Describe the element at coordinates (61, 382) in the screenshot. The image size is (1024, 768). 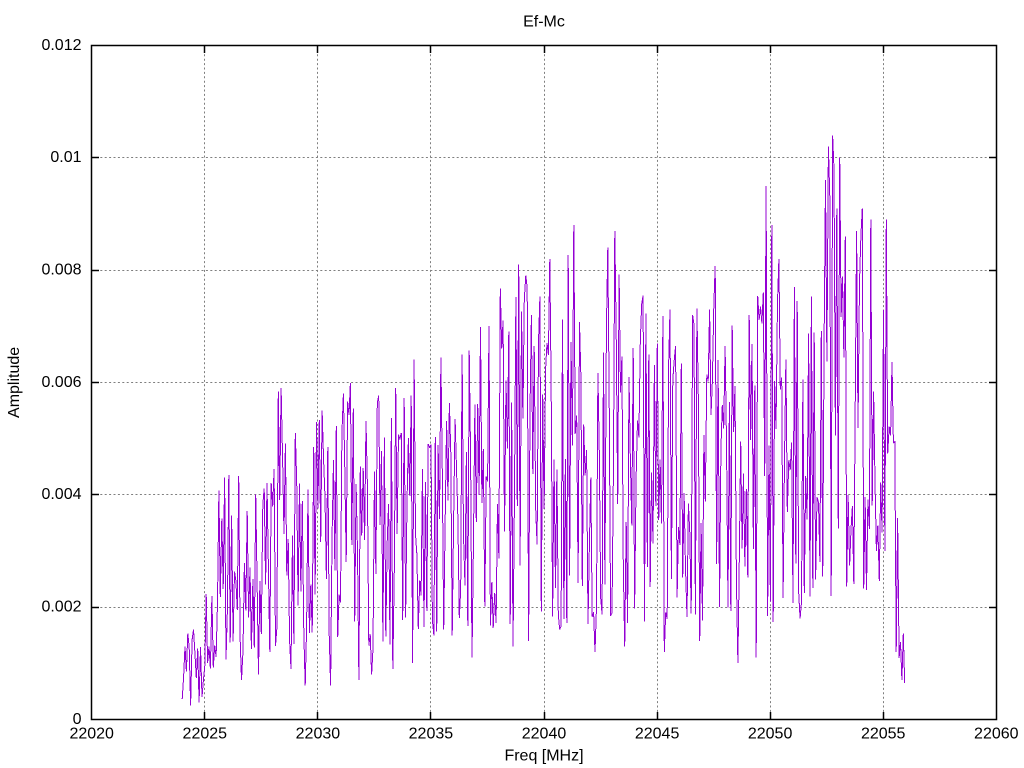
I see `svg-text: 0.006` at that location.